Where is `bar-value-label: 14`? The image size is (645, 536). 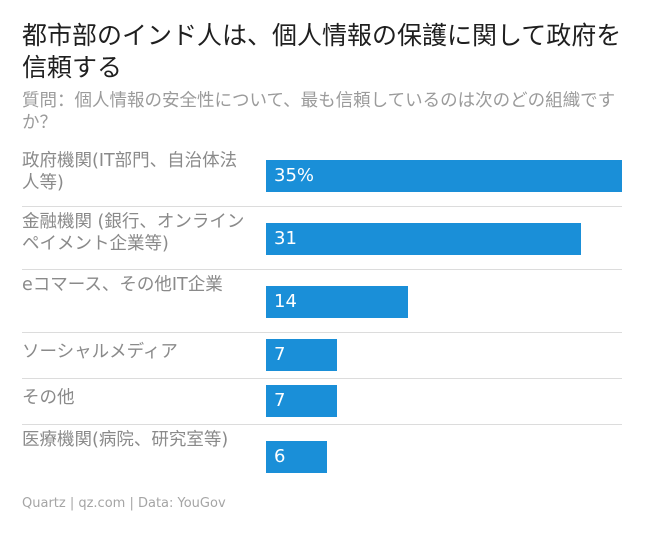 bar-value-label: 14 is located at coordinates (285, 301).